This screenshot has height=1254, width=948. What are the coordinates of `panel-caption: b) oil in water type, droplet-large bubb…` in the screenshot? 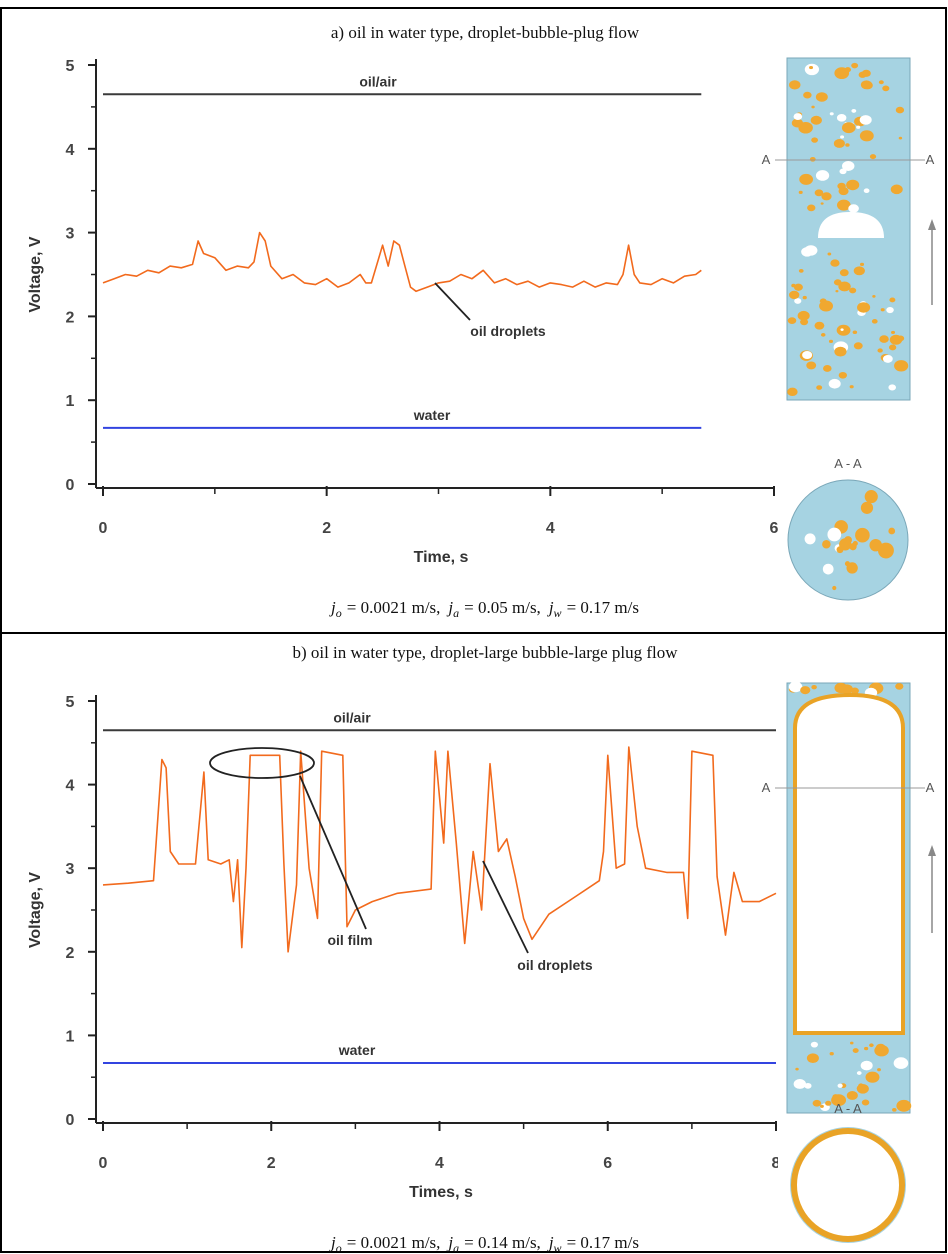 It's located at (485, 652).